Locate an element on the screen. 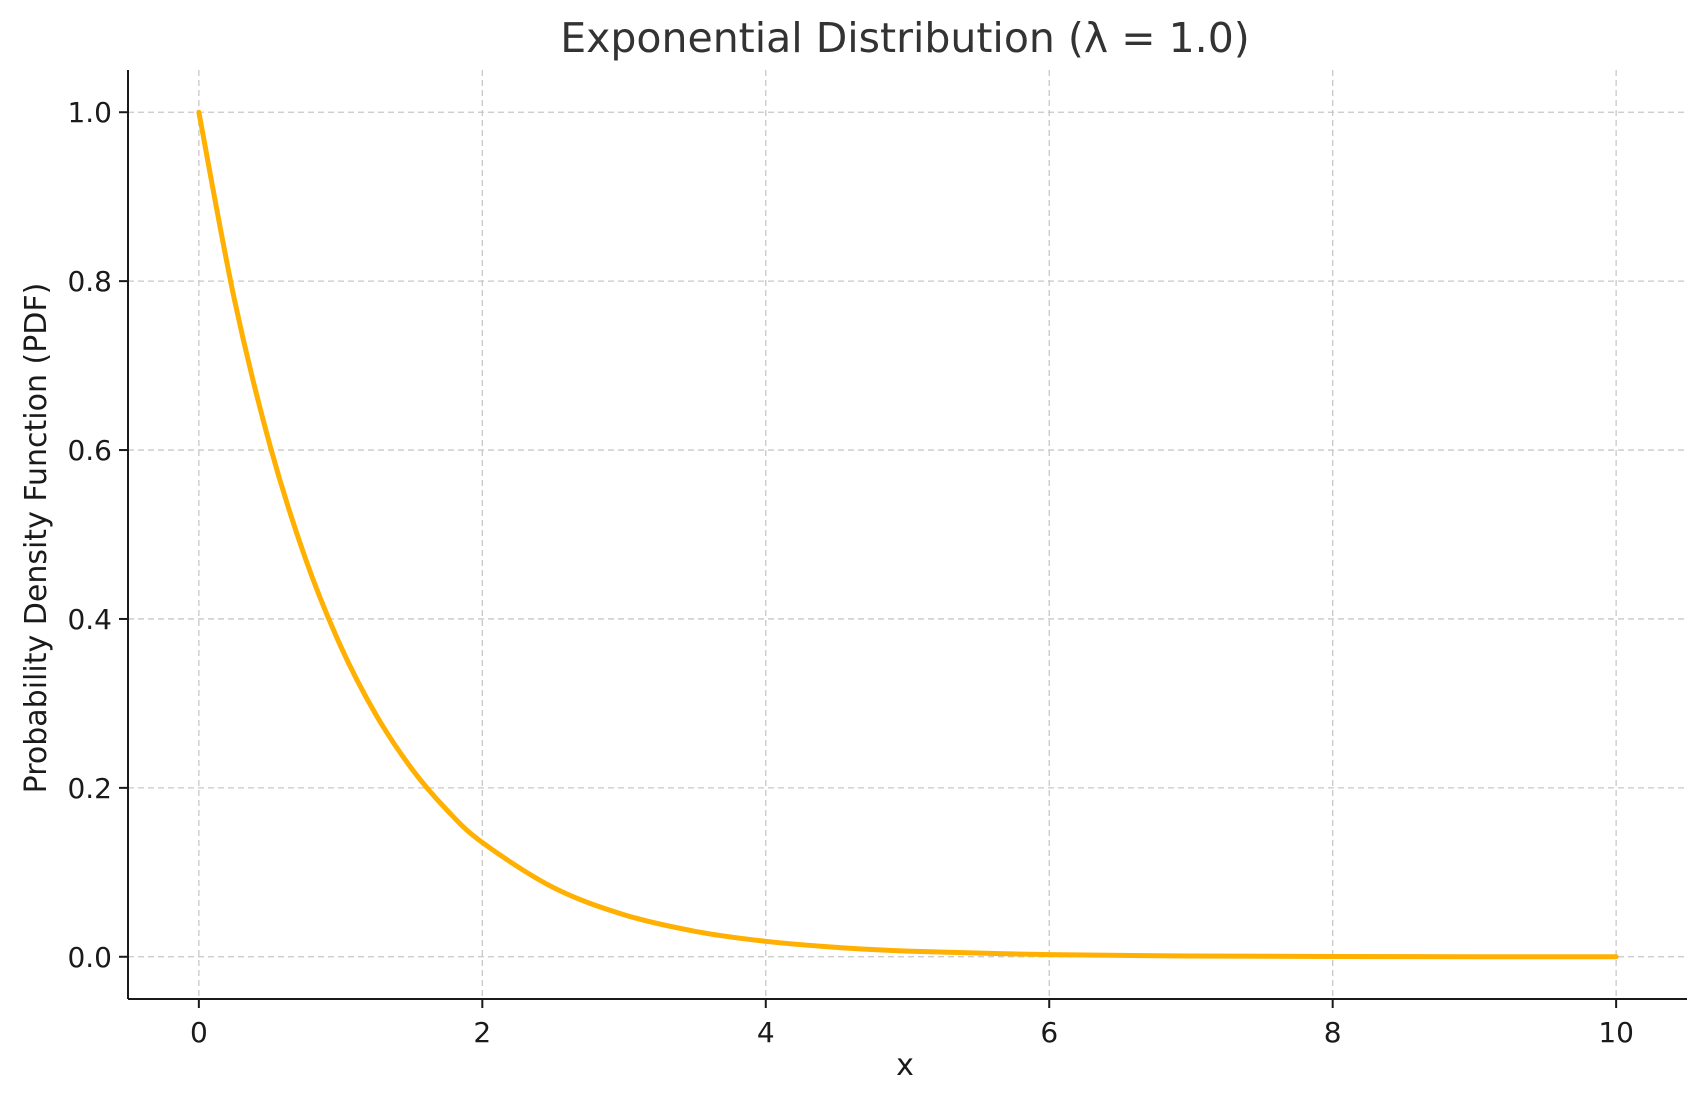 This screenshot has height=1101, width=1697. x-tick-label: 6 is located at coordinates (1049, 1032).